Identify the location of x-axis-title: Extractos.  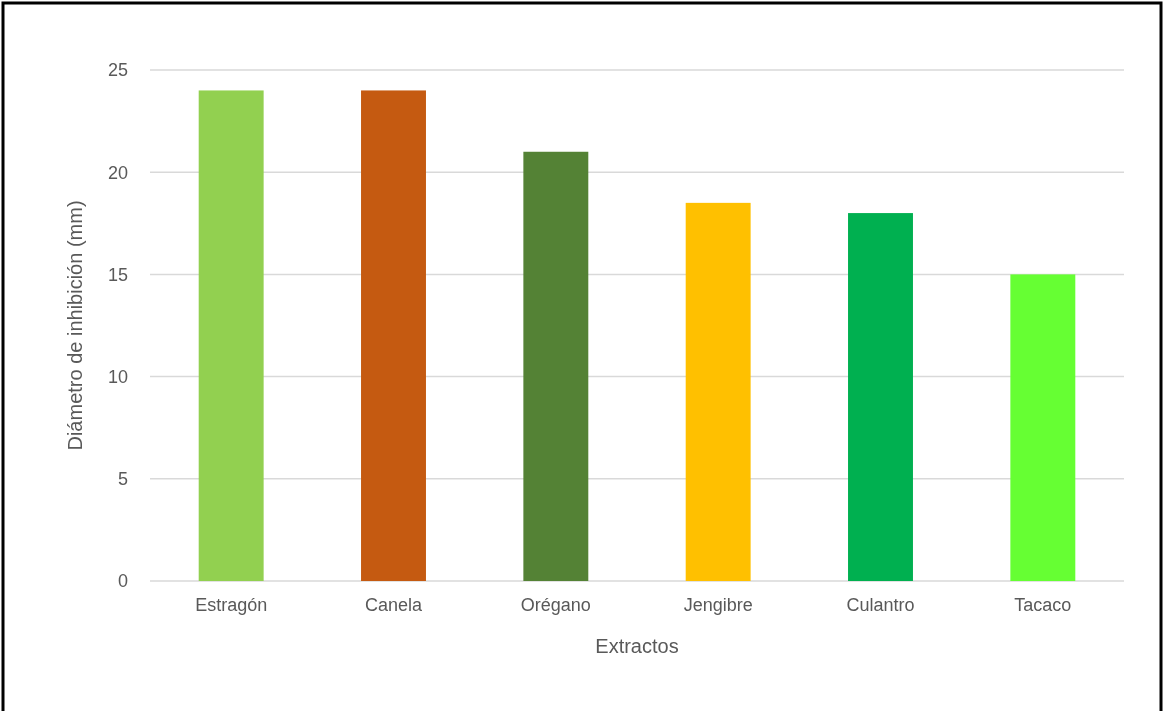
(637, 646).